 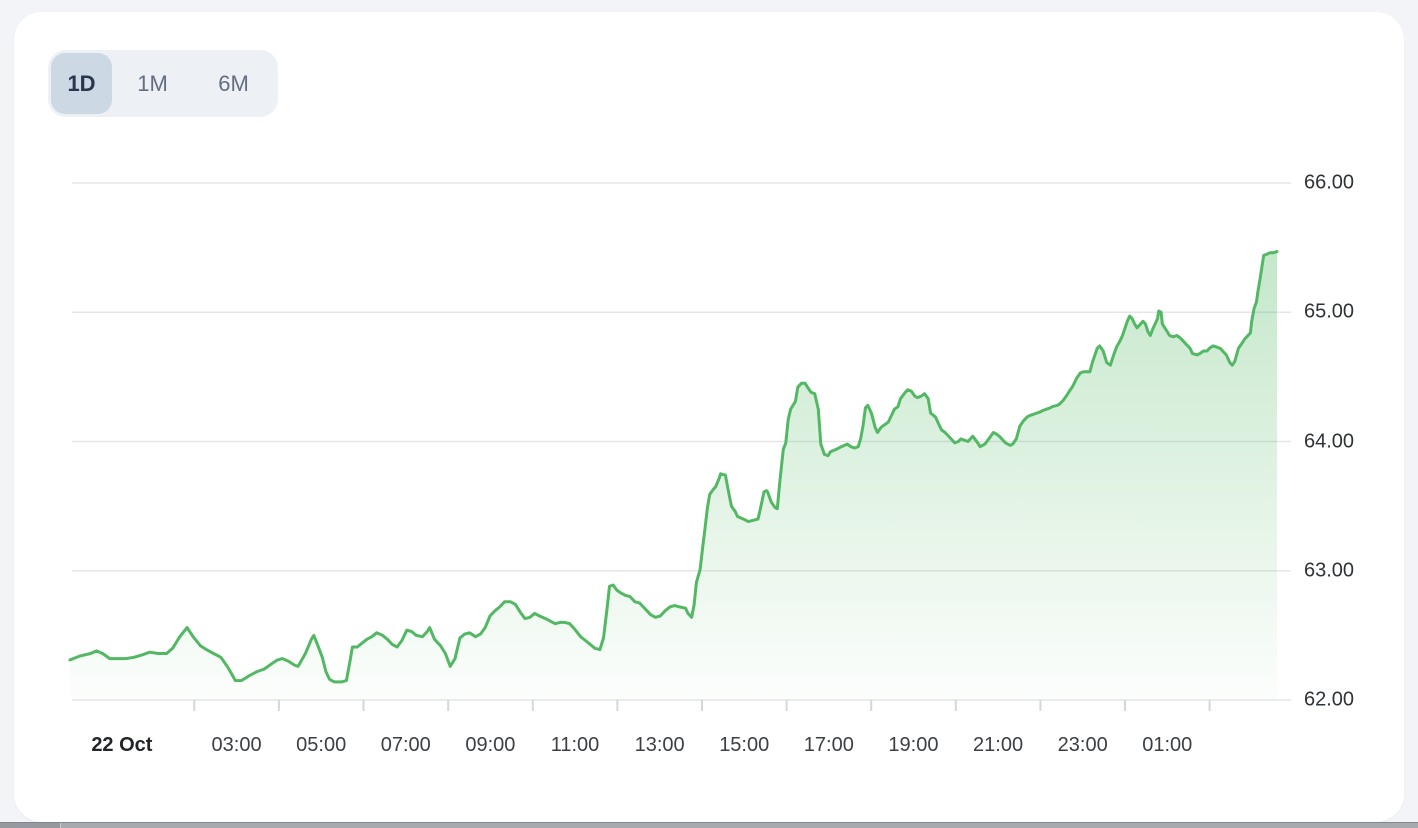 I want to click on bottom-edge-notch, so click(x=30, y=825).